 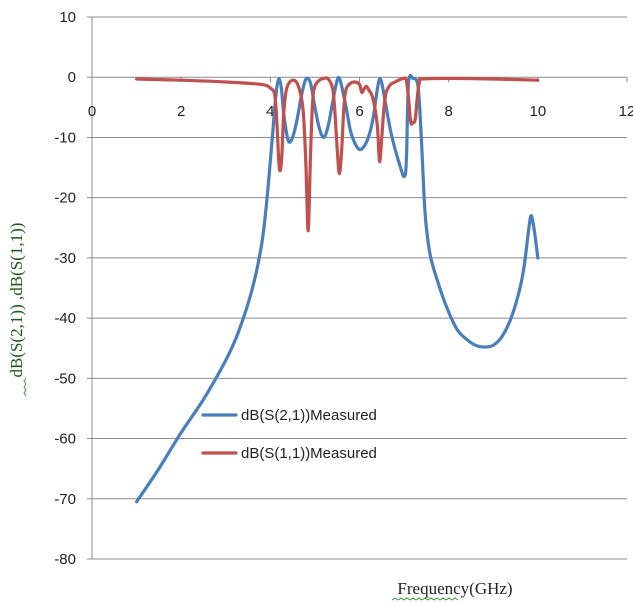 What do you see at coordinates (65, 378) in the screenshot?
I see `y-tick-label: -50` at bounding box center [65, 378].